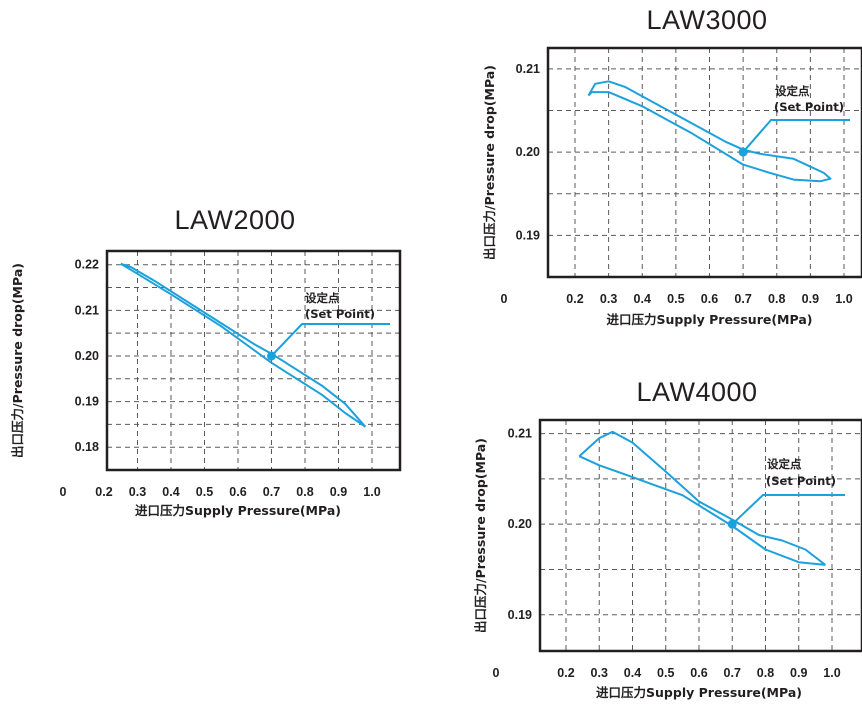  I want to click on chart-title: LAW3000, so click(707, 20).